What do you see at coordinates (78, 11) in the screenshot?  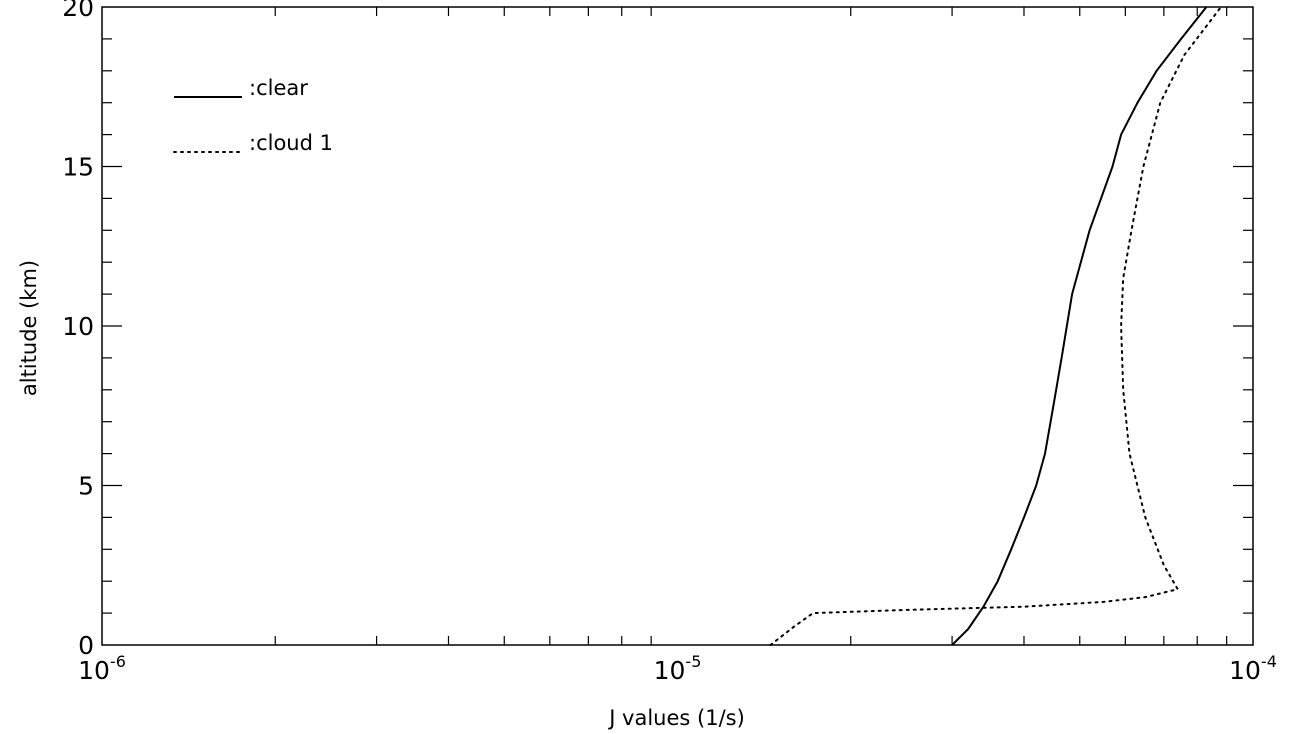 I see `y-tick-label: 20` at bounding box center [78, 11].